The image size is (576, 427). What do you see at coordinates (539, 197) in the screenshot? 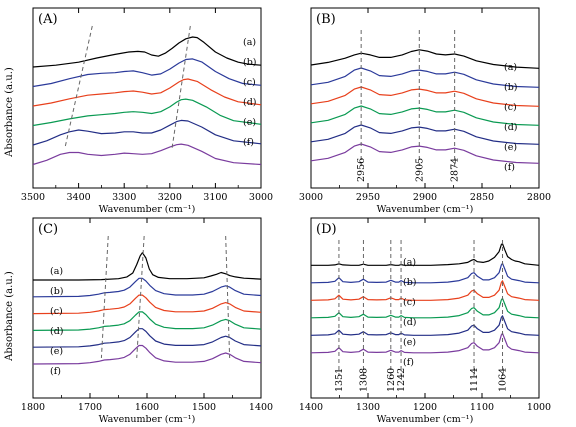
I see `x-tick-label: 2800` at bounding box center [539, 197].